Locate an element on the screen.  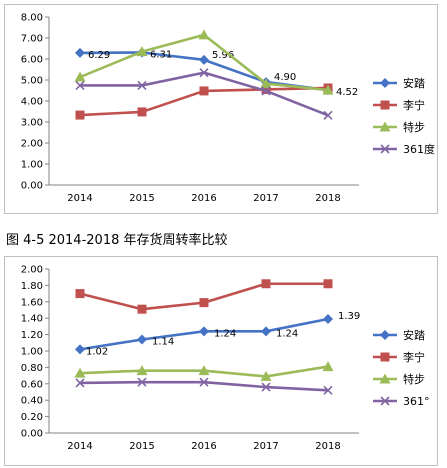
series-line is located at coordinates (204, 386).